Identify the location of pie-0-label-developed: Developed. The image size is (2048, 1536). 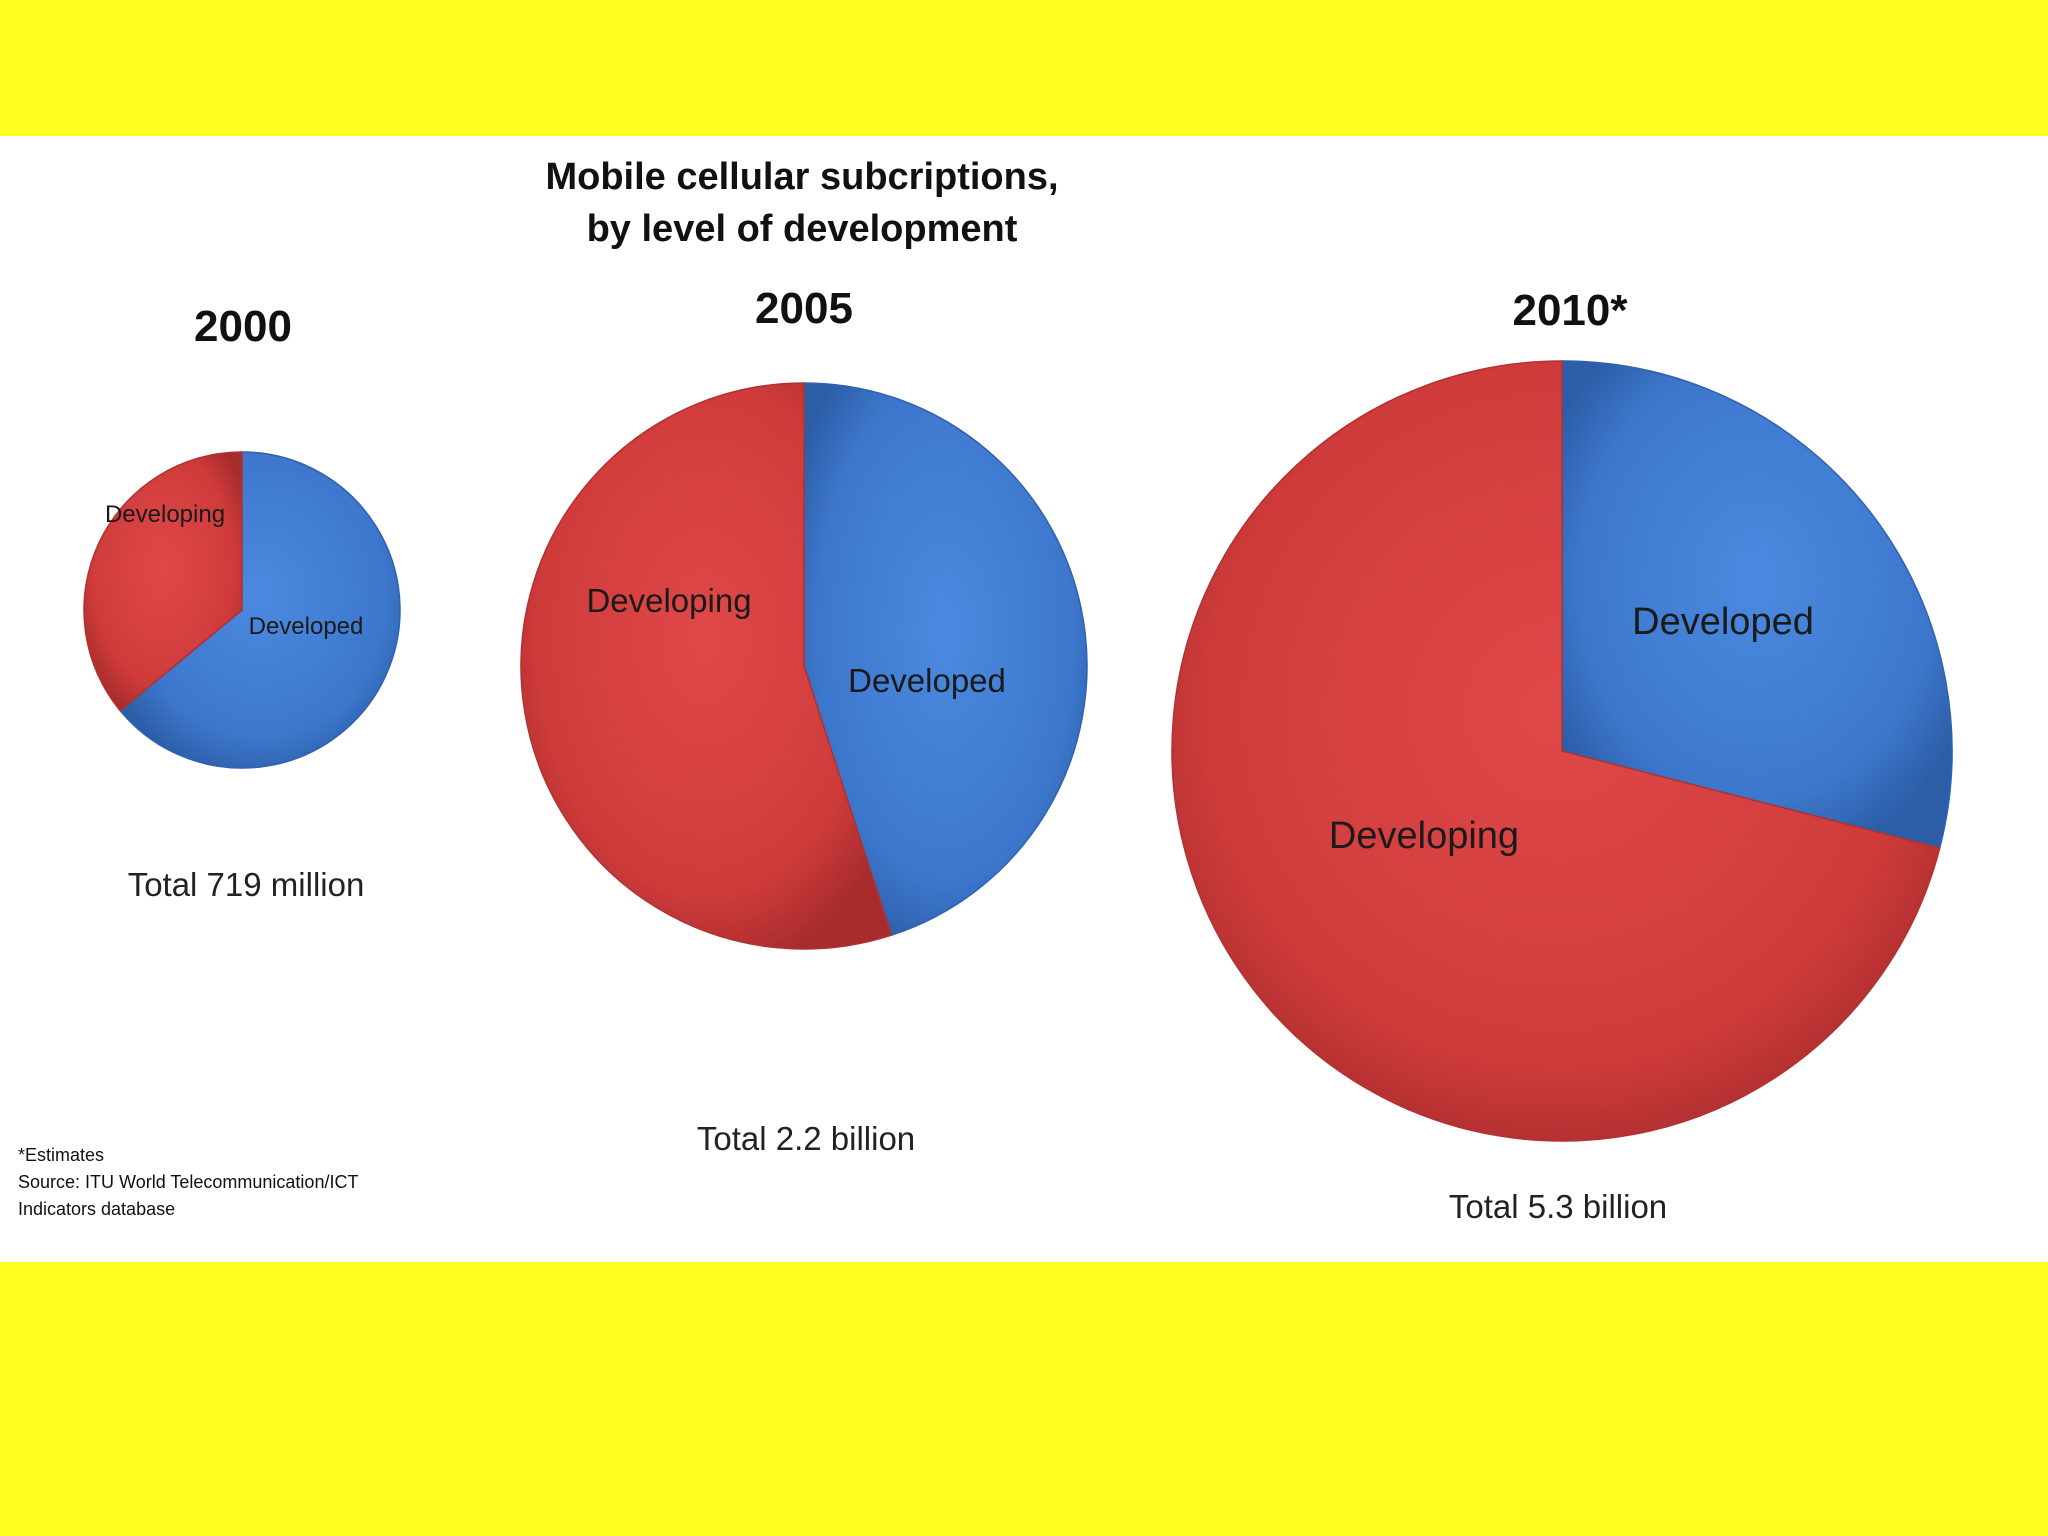
(306, 626).